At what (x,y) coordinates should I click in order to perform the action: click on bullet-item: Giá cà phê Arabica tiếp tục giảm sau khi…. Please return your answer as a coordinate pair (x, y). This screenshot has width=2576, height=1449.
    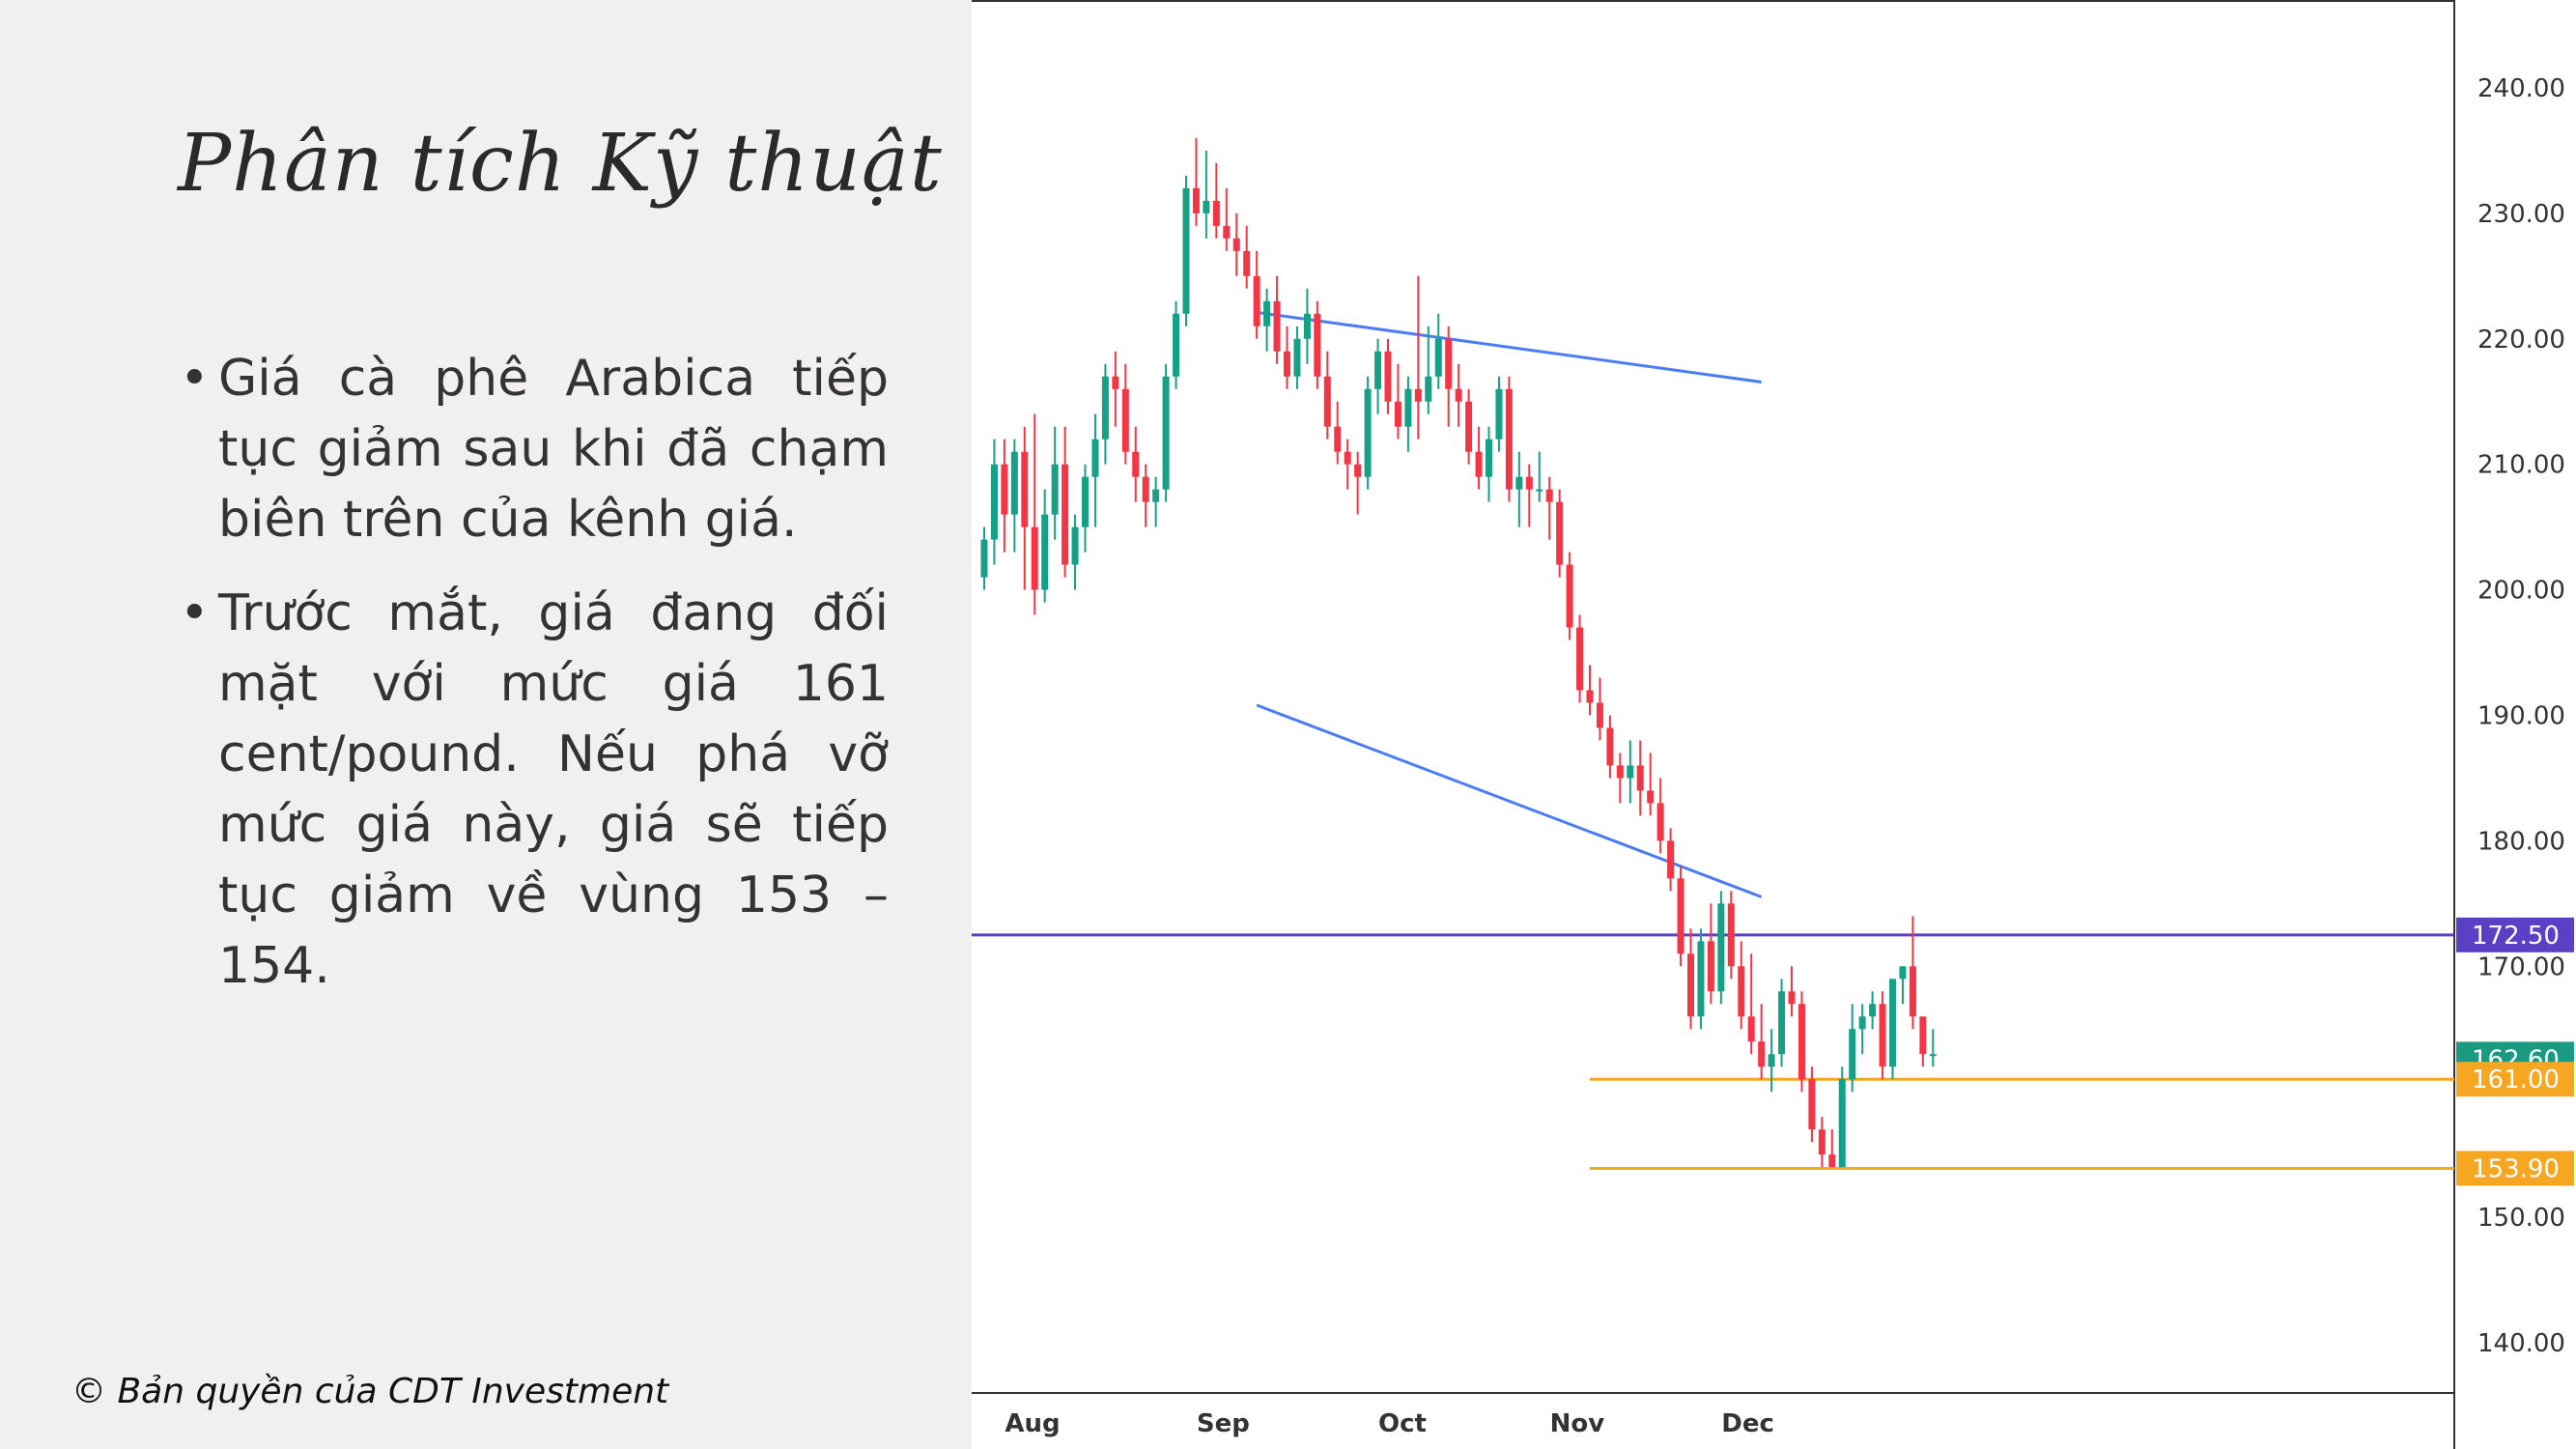
    Looking at the image, I should click on (534, 449).